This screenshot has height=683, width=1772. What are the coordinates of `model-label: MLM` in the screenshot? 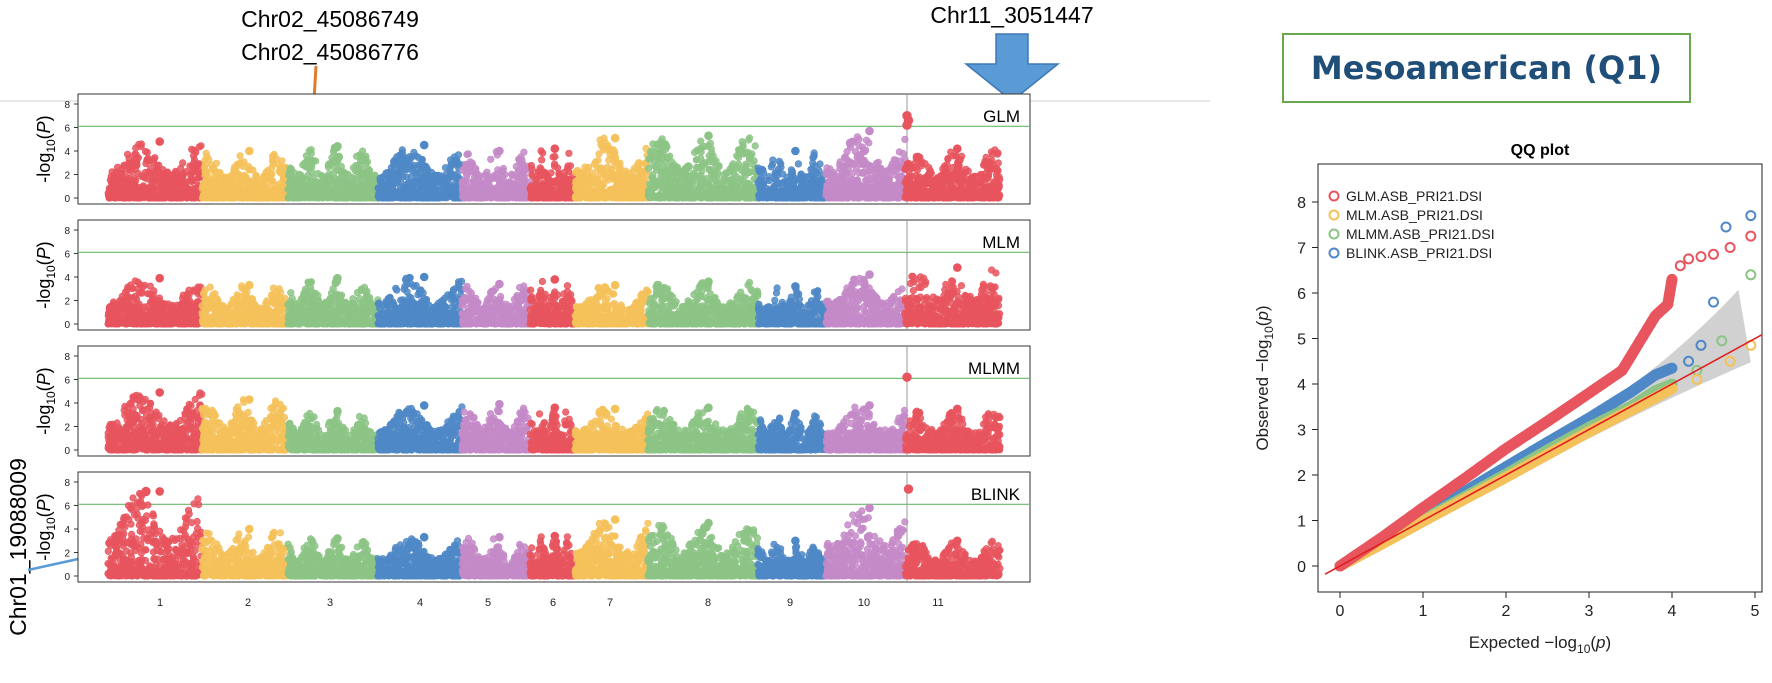 It's located at (1001, 242).